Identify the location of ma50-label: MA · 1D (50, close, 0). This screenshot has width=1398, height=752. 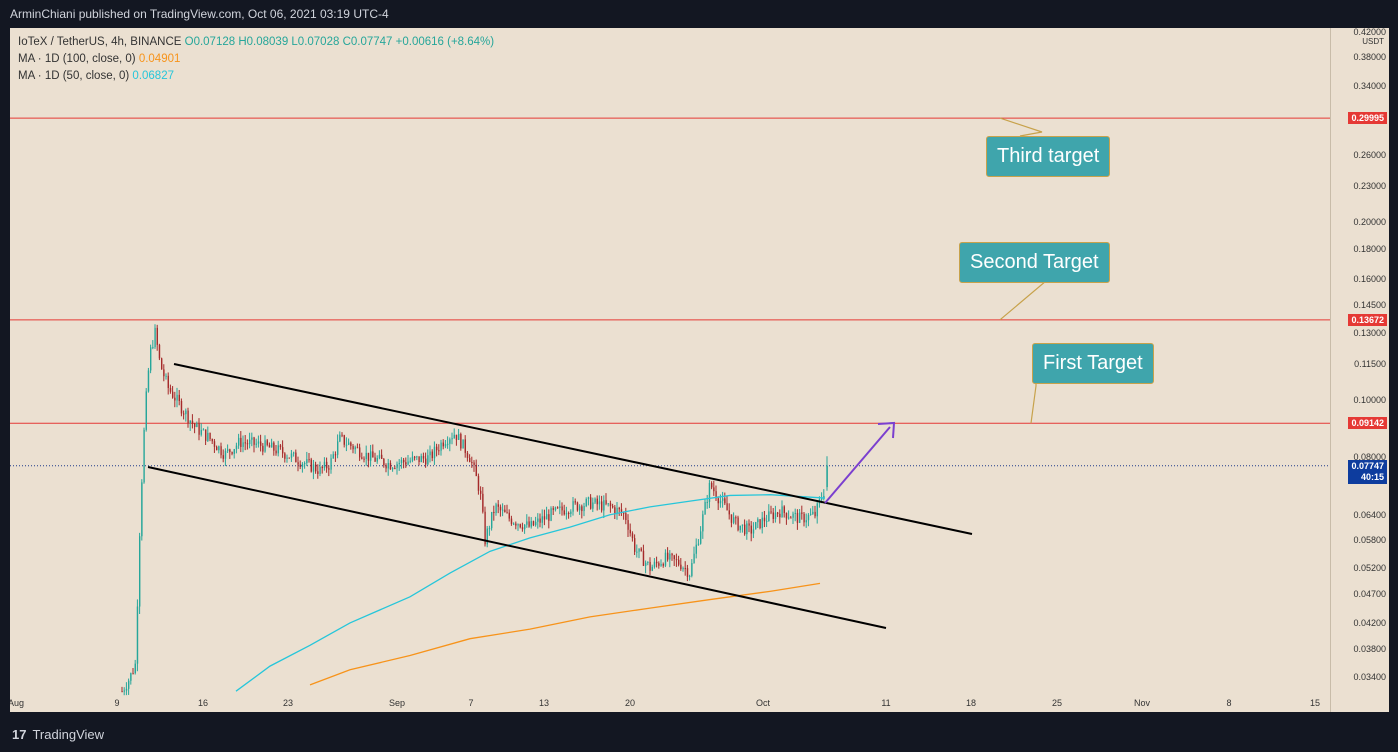
(74, 76).